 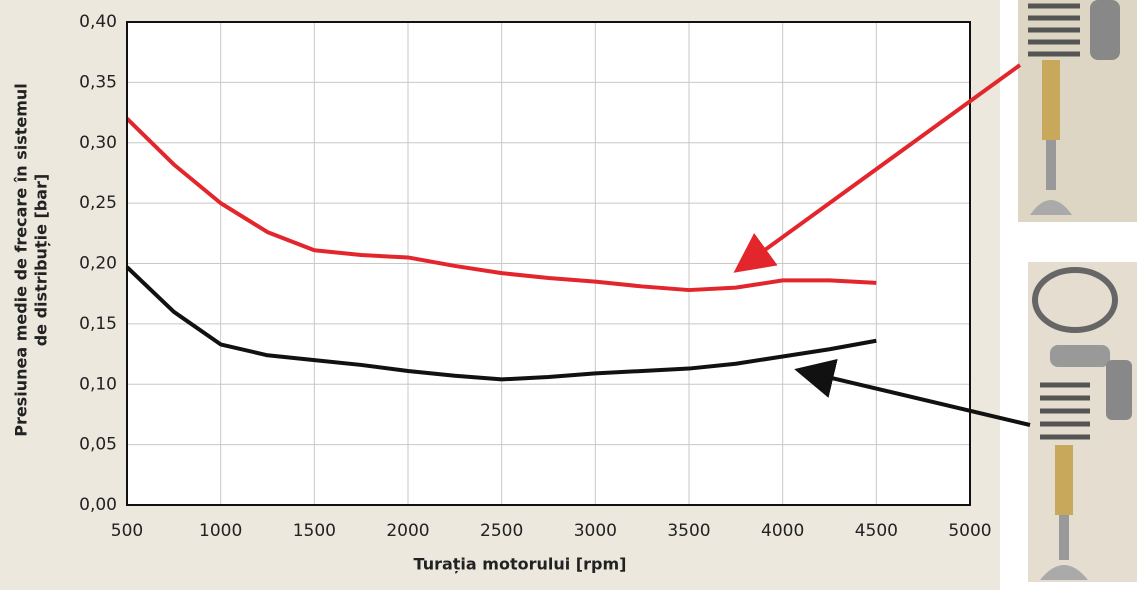 What do you see at coordinates (1082, 422) in the screenshot?
I see `valve-illustration-bottom` at bounding box center [1082, 422].